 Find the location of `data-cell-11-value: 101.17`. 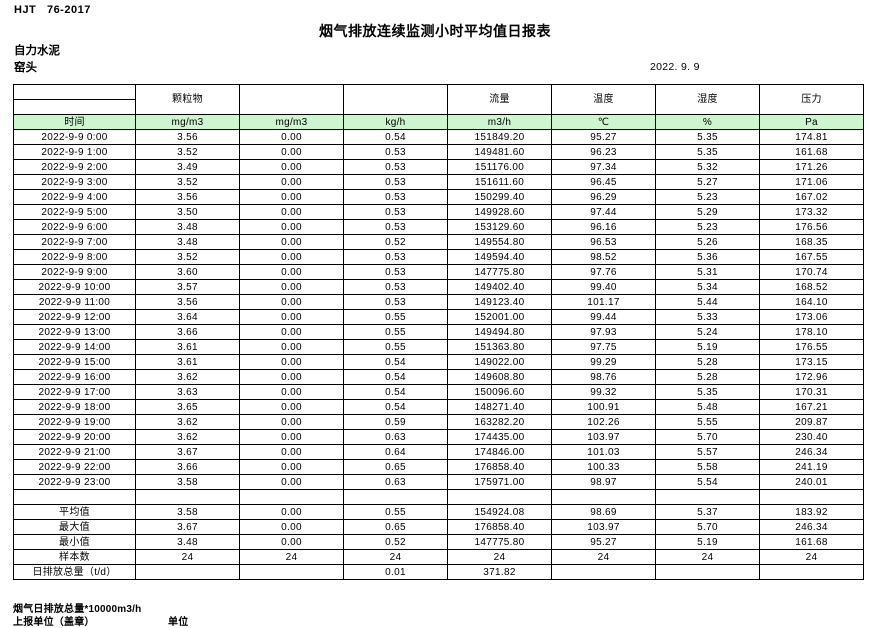

data-cell-11-value: 101.17 is located at coordinates (603, 302).